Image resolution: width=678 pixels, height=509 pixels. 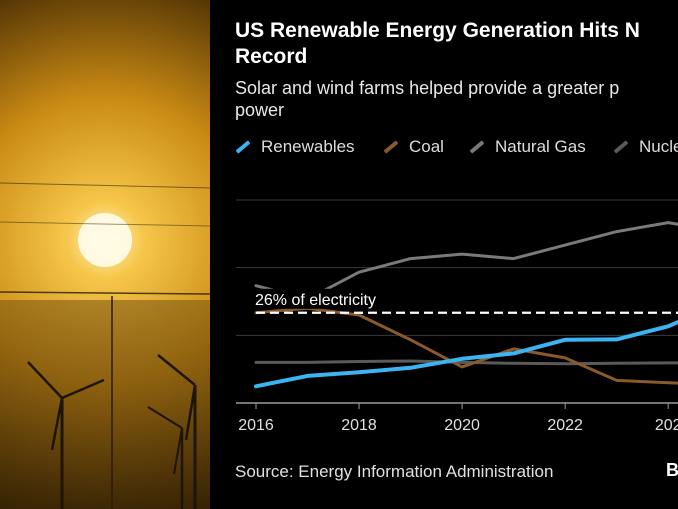 I want to click on x-tick-label: 2016, so click(x=256, y=425).